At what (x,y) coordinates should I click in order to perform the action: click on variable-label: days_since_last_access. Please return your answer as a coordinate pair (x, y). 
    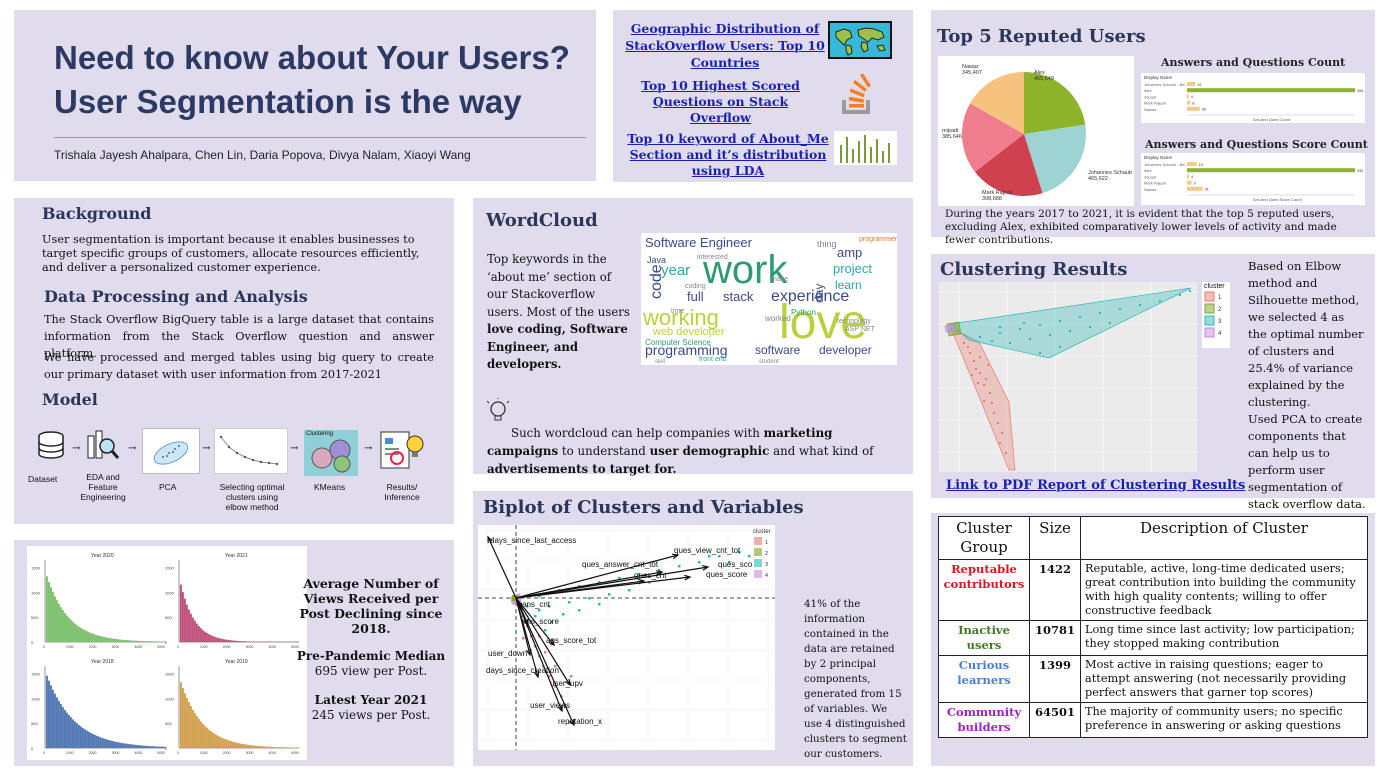
    Looking at the image, I should click on (533, 540).